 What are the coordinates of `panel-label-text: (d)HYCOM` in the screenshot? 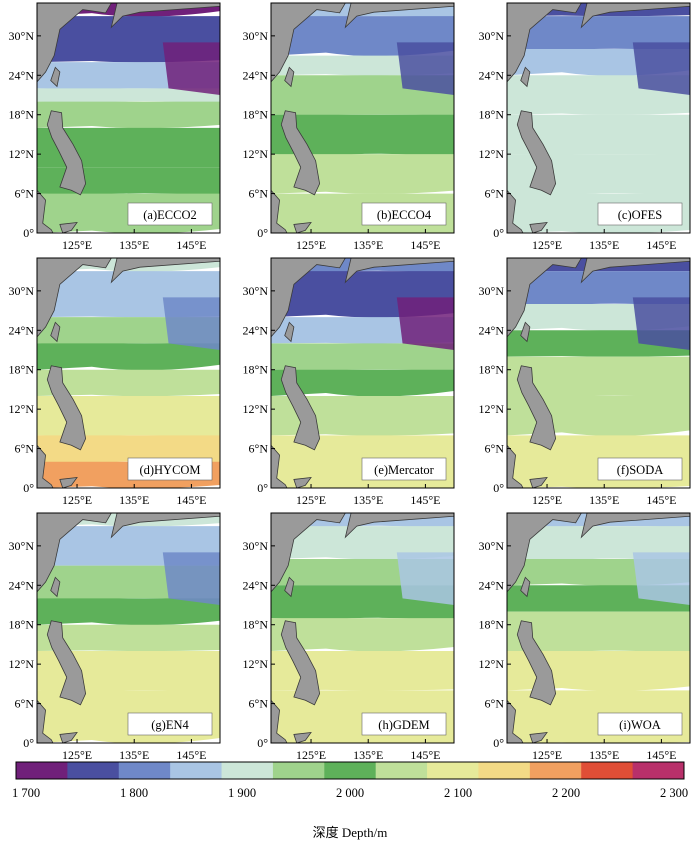 It's located at (169, 470).